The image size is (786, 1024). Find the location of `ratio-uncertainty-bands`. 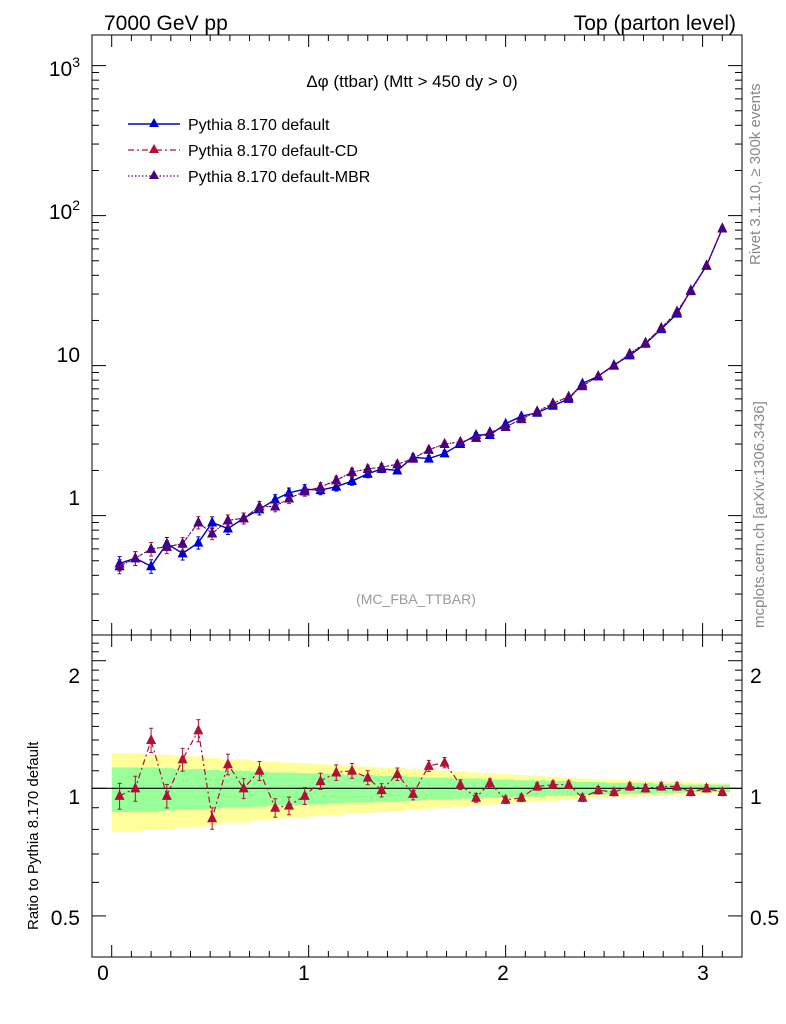

ratio-uncertainty-bands is located at coordinates (417, 792).